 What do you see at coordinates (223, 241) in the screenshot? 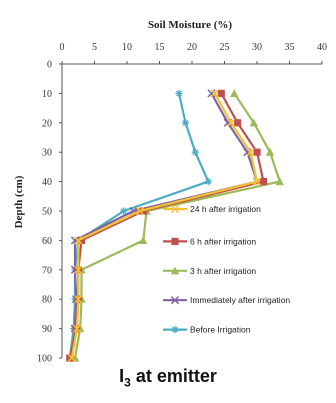
I see `legend-label: 6 h after irrigation` at bounding box center [223, 241].